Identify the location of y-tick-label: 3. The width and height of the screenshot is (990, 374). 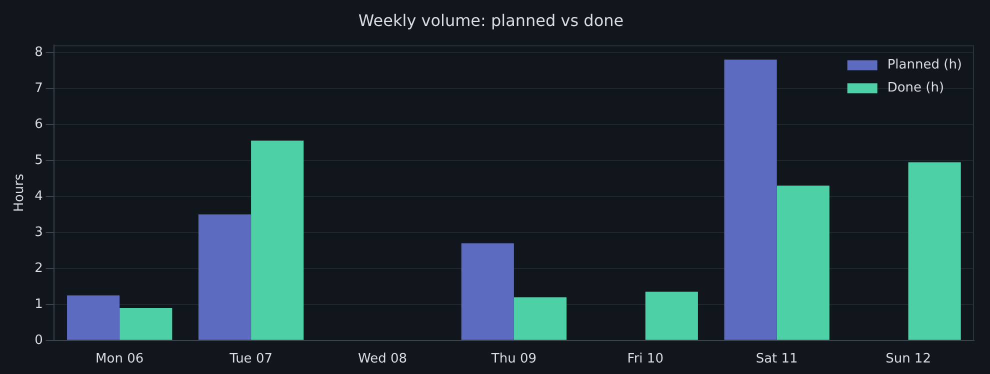
(38, 232).